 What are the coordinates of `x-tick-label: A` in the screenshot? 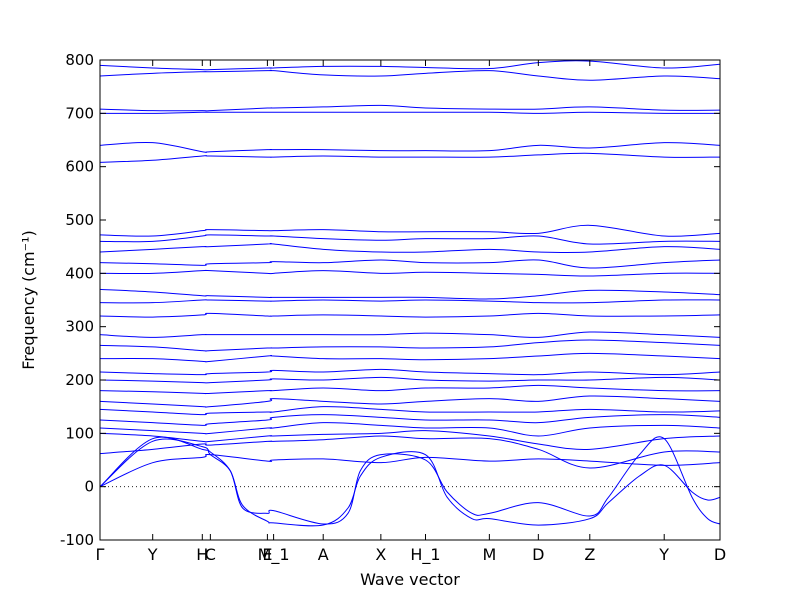 It's located at (323, 554).